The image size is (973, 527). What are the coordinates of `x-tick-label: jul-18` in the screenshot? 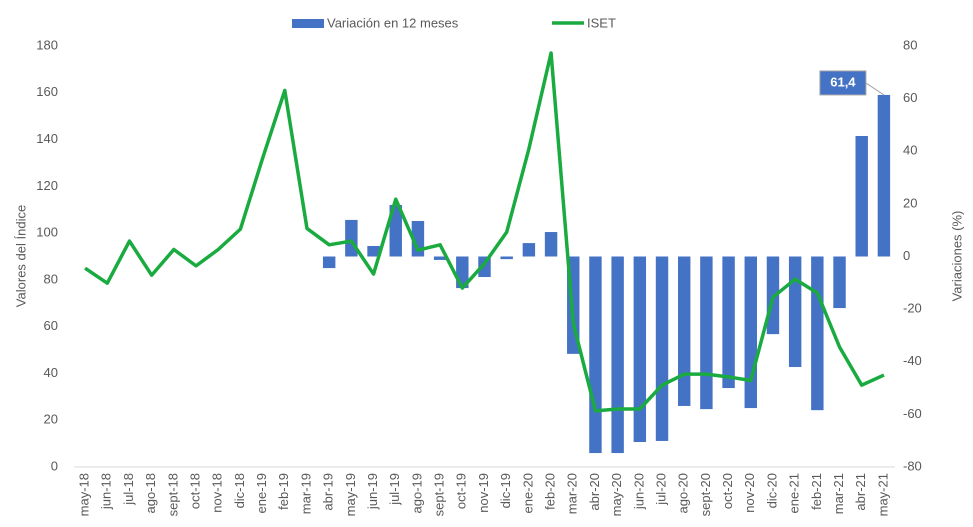 It's located at (128, 489).